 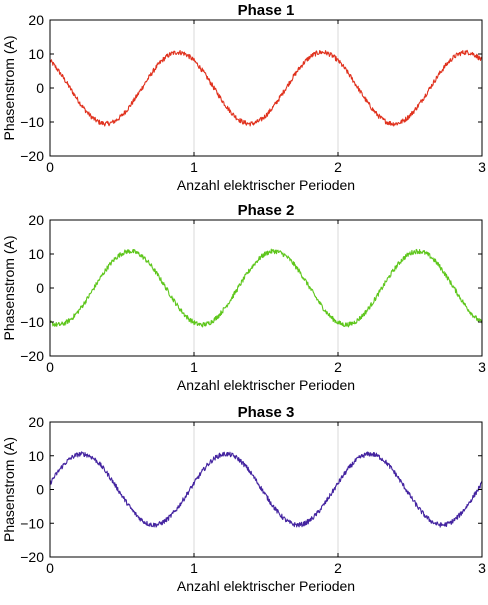 What do you see at coordinates (266, 10) in the screenshot?
I see `chart-title: Phase 1` at bounding box center [266, 10].